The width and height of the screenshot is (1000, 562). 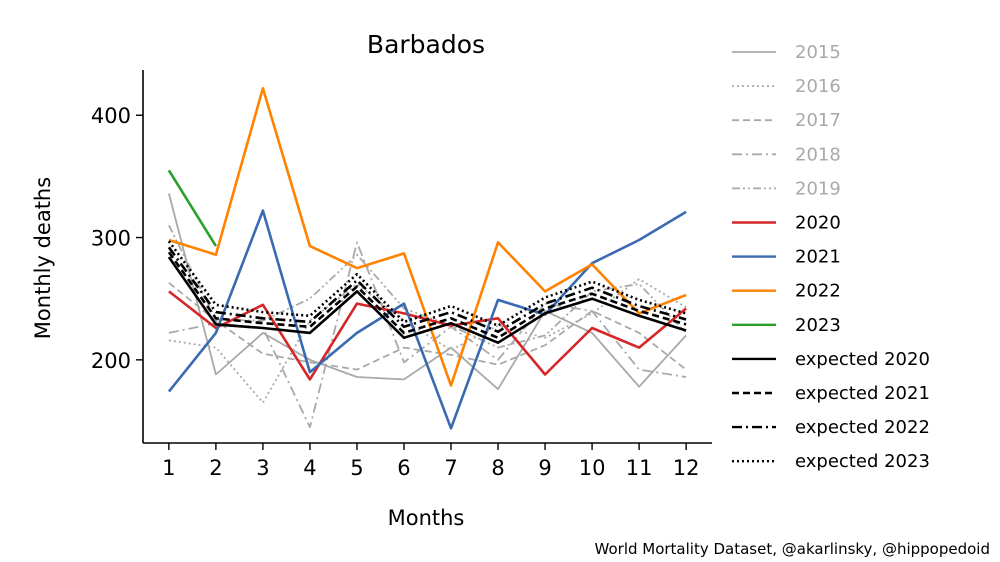 What do you see at coordinates (862, 359) in the screenshot?
I see `legend-label: expected 2020` at bounding box center [862, 359].